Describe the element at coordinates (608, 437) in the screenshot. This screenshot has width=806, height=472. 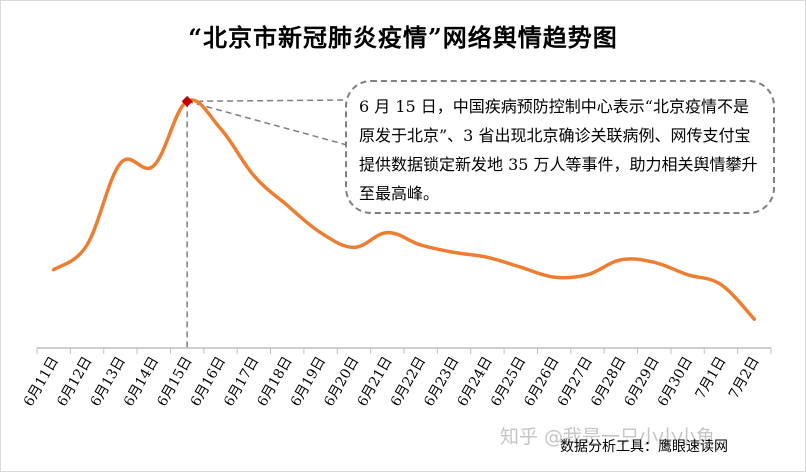
I see `watermark-text: 知乎 @我是一只小小小鱼` at that location.